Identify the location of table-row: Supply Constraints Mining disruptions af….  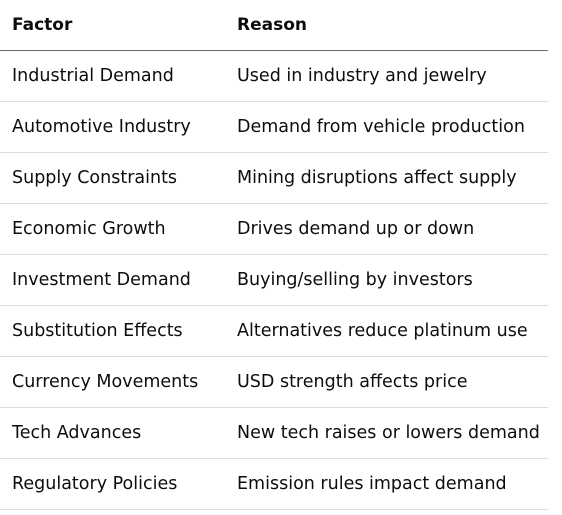
(274, 178).